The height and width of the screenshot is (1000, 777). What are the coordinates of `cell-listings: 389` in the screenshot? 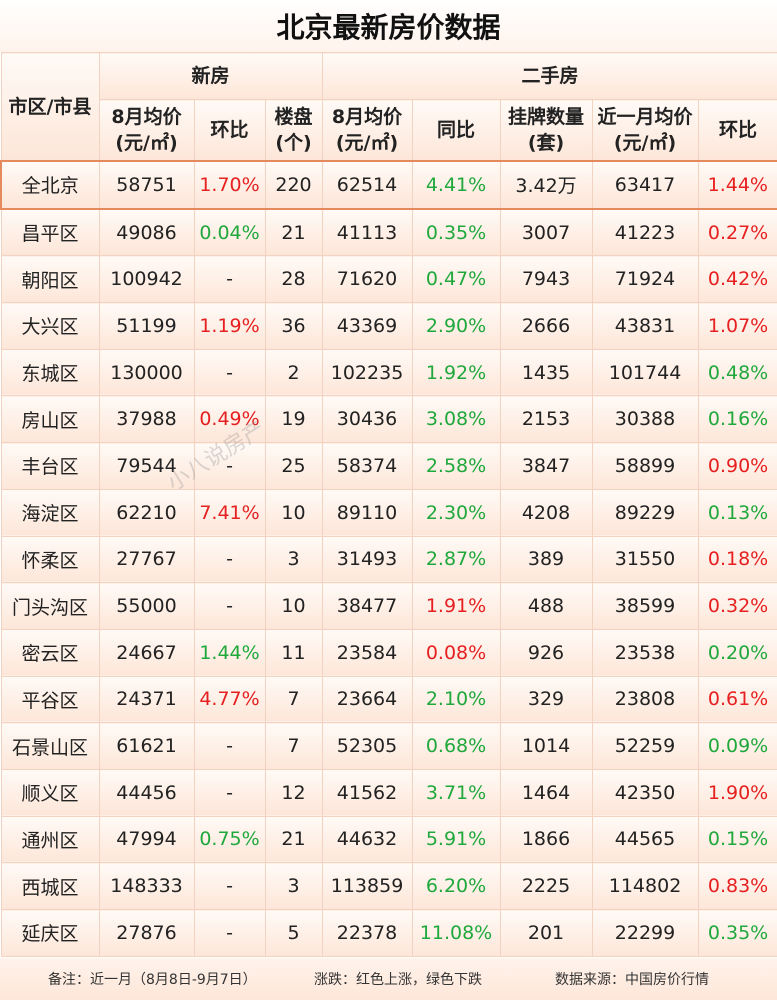 It's located at (546, 559).